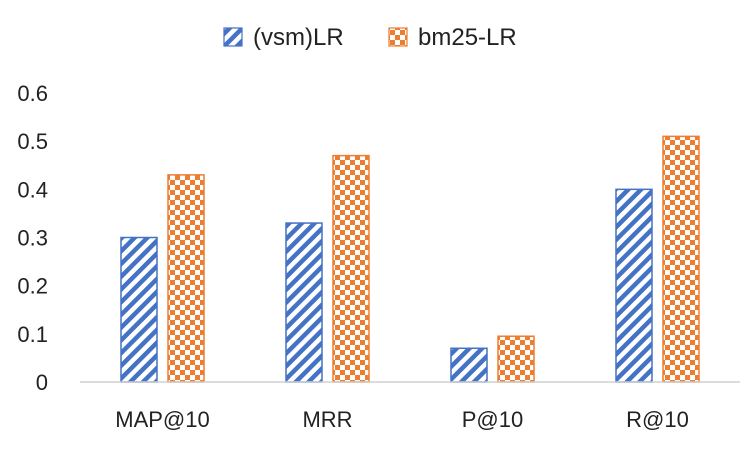 Image resolution: width=750 pixels, height=449 pixels. I want to click on legend-label: bm25-LR, so click(467, 37).